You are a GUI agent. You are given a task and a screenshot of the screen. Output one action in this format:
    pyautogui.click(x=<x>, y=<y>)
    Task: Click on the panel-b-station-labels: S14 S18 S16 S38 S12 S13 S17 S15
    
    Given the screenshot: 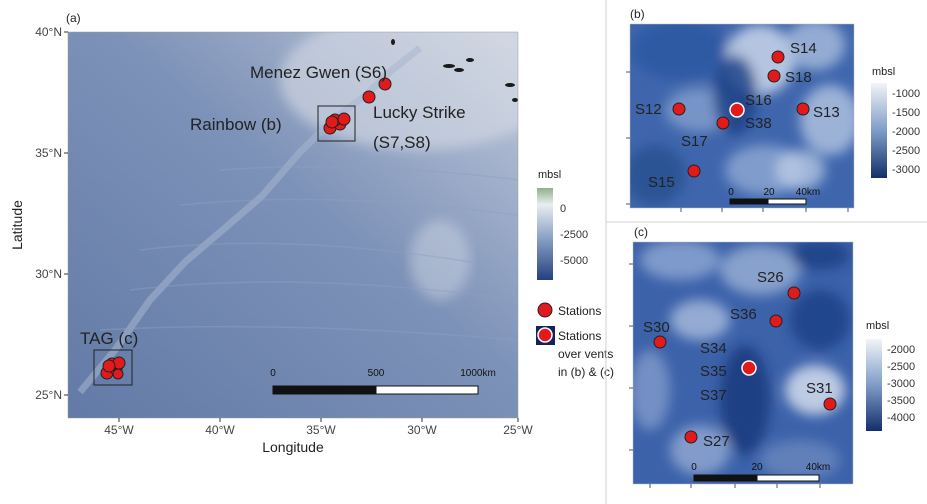 What is the action you would take?
    pyautogui.click(x=737, y=115)
    